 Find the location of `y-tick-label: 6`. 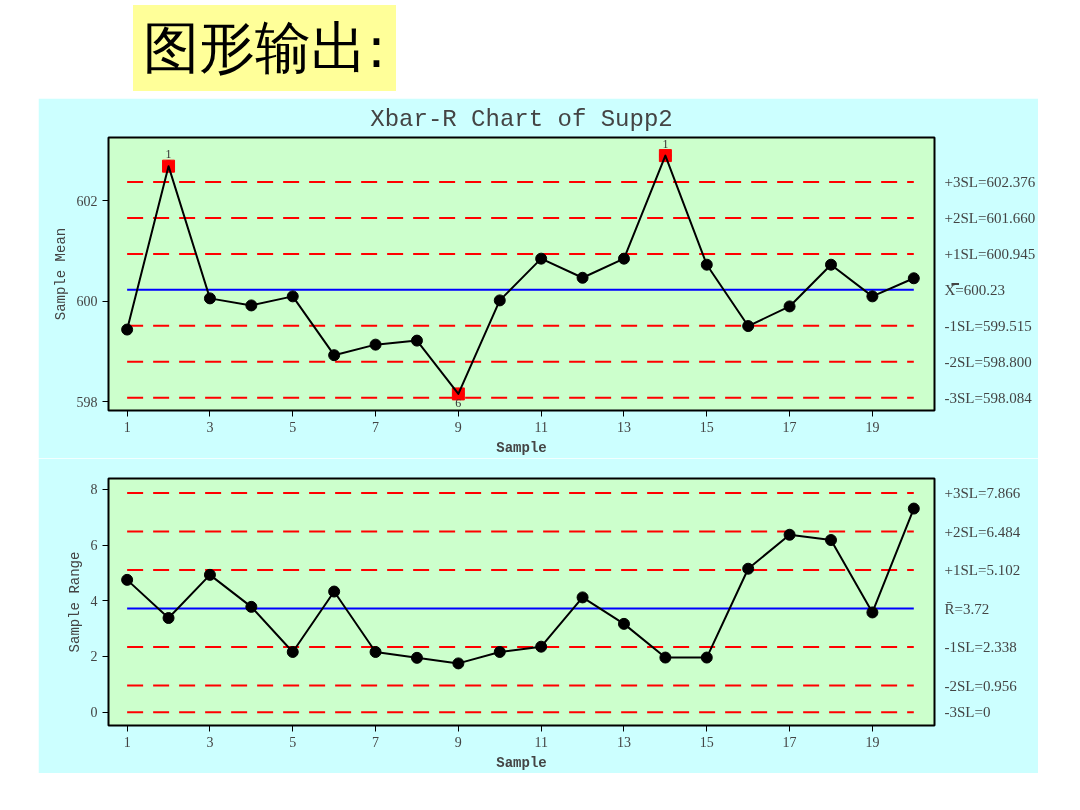

y-tick-label: 6 is located at coordinates (94, 546).